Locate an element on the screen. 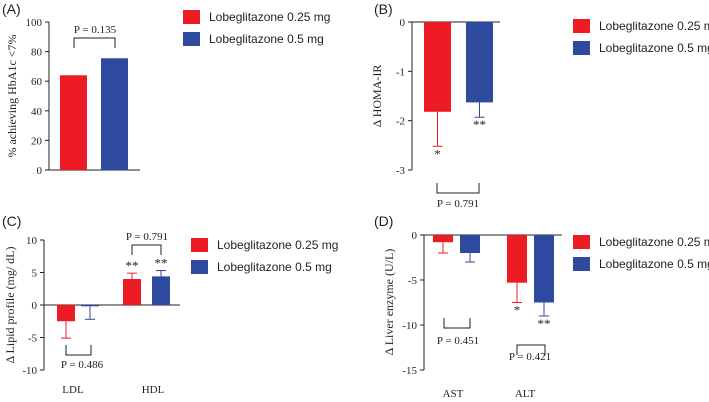 Image resolution: width=709 pixels, height=402 pixels. panel-d-significance-mark: ** is located at coordinates (544, 323).